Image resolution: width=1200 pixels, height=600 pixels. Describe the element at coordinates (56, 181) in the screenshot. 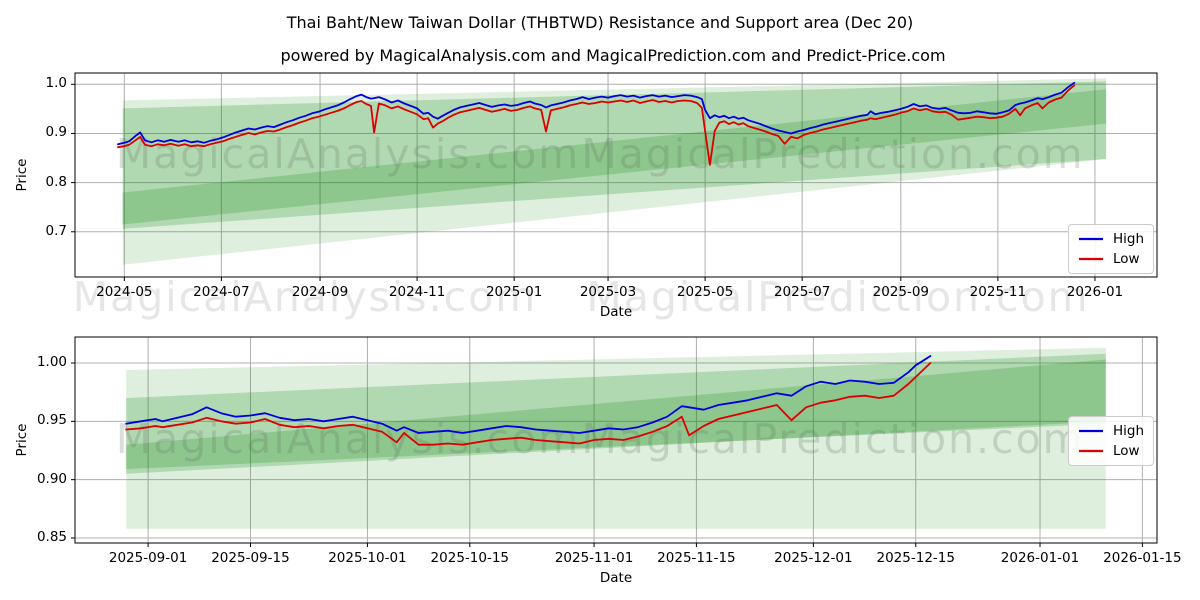

I see `y-tick-label: 0.8` at that location.